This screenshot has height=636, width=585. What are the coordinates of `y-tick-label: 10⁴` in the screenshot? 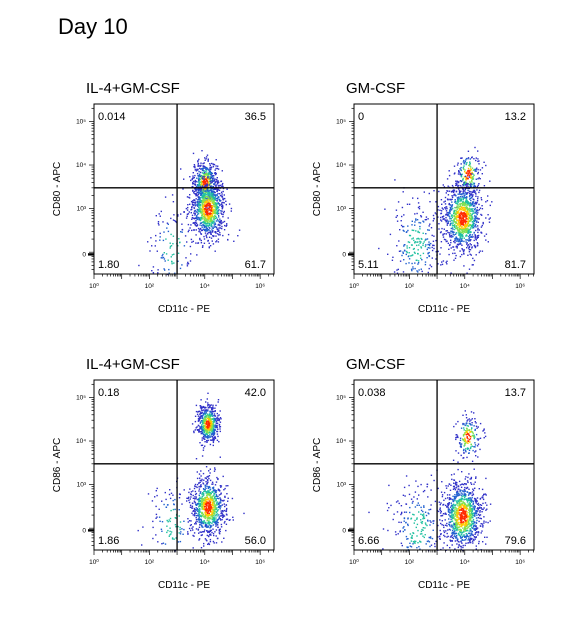 It's located at (341, 165).